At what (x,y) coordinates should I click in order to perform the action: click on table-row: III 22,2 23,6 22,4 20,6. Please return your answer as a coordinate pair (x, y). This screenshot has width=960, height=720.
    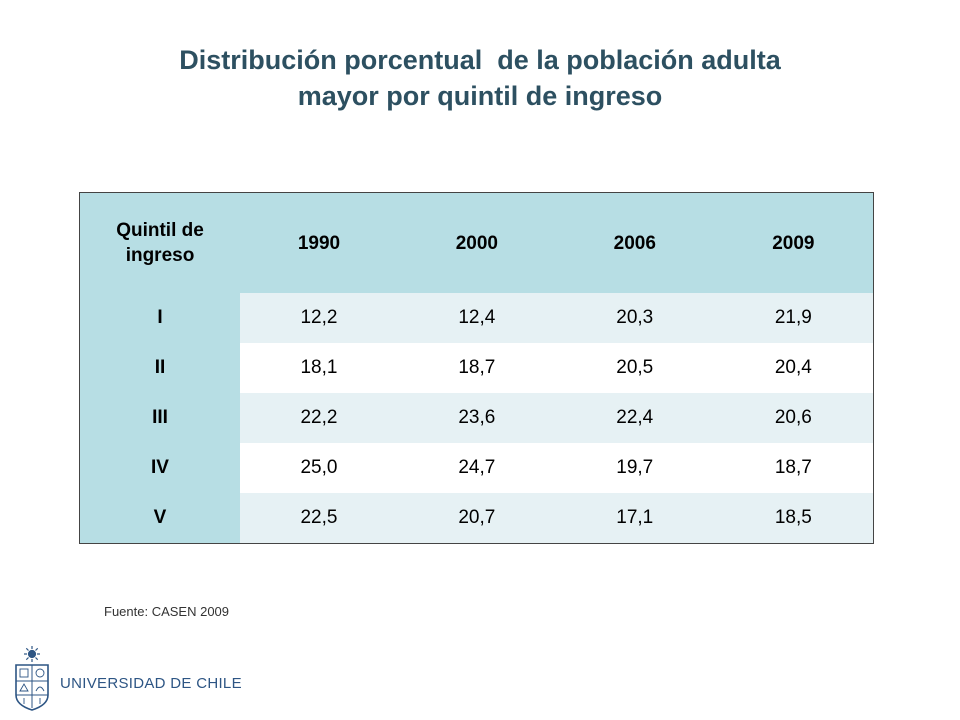
    Looking at the image, I should click on (476, 418).